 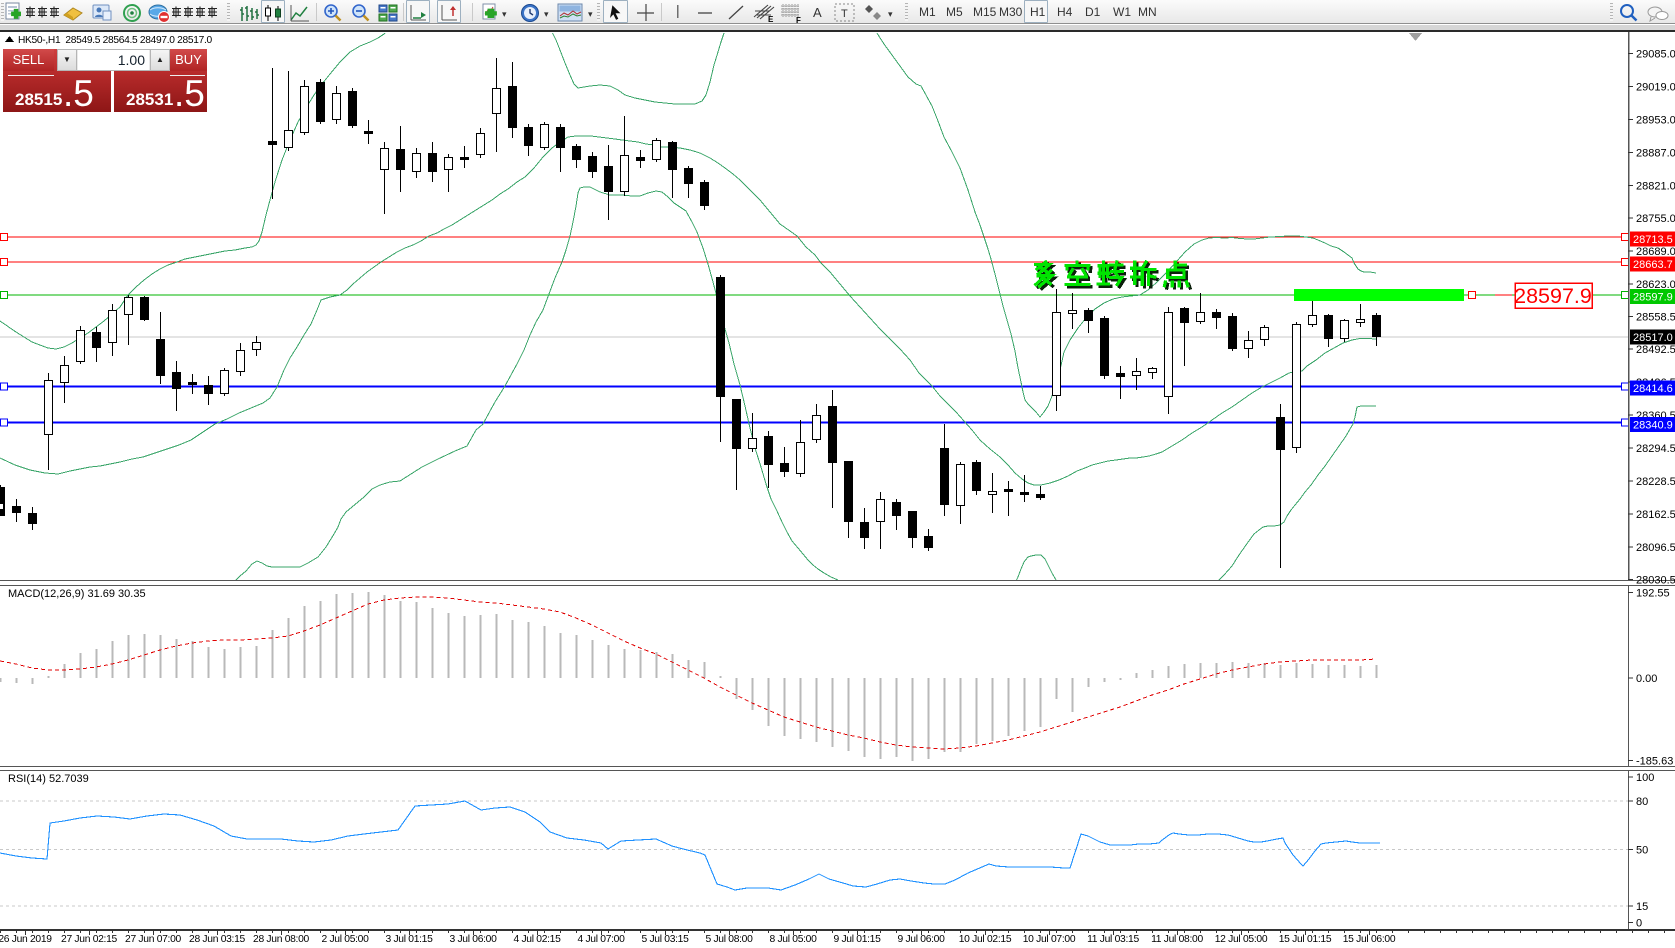 What do you see at coordinates (729, 939) in the screenshot?
I see `svg-text: 5 Jul 08:00` at bounding box center [729, 939].